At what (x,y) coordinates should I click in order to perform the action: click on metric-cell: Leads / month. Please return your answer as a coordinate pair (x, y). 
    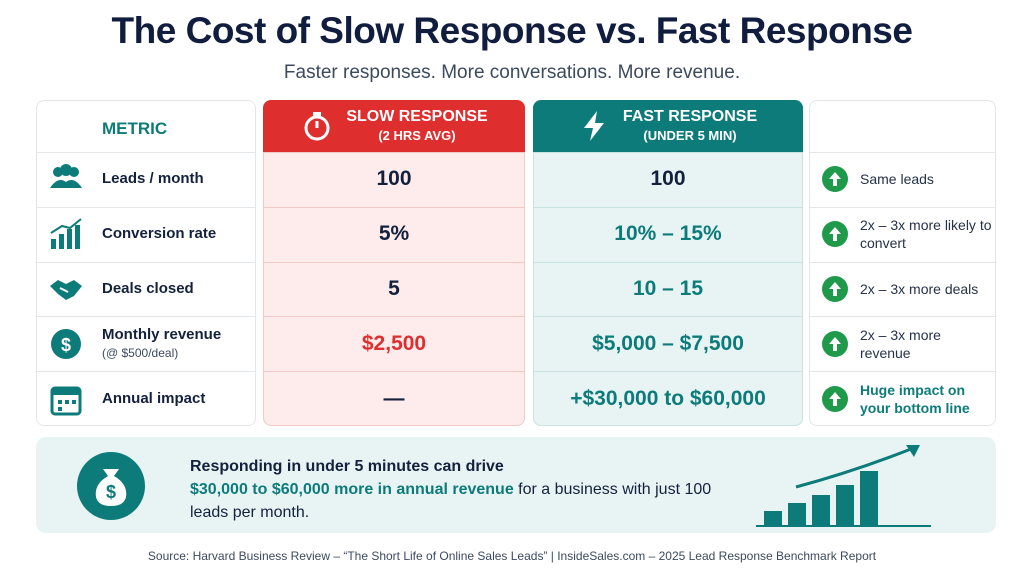
    Looking at the image, I should click on (177, 179).